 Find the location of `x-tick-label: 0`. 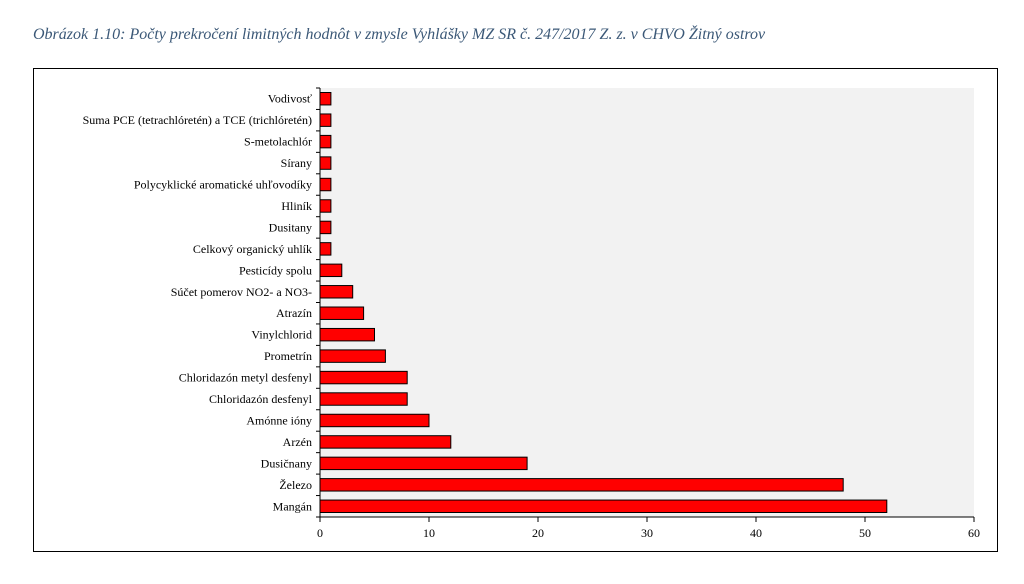

x-tick-label: 0 is located at coordinates (320, 533).